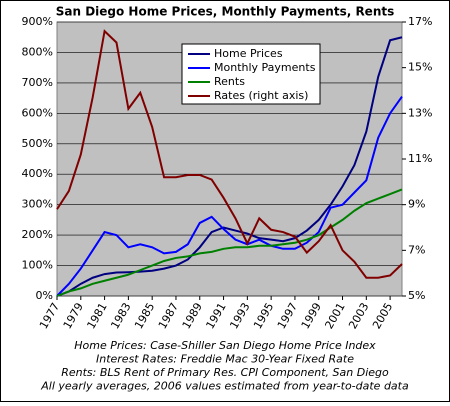 This screenshot has height=406, width=450. What do you see at coordinates (229, 81) in the screenshot?
I see `legend-label: Rents` at bounding box center [229, 81].